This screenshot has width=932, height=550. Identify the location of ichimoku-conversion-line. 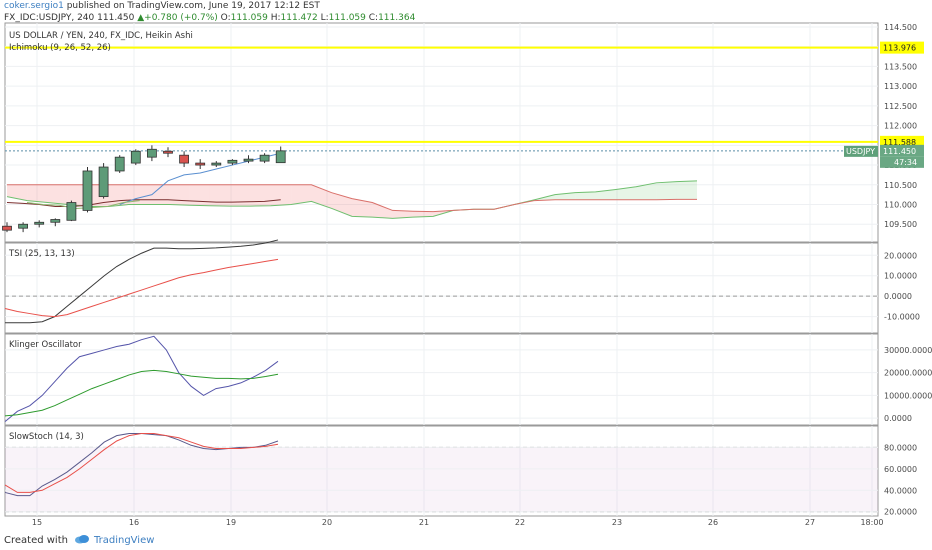
(200, 178).